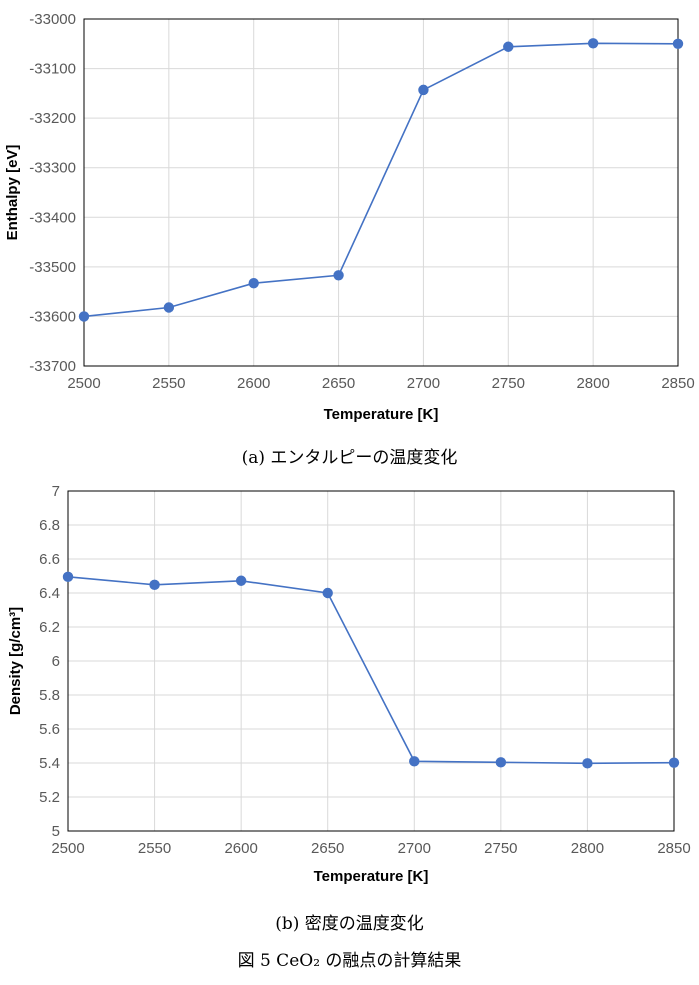 The image size is (699, 985). What do you see at coordinates (52, 217) in the screenshot?
I see `y-tick-label: -33400` at bounding box center [52, 217].